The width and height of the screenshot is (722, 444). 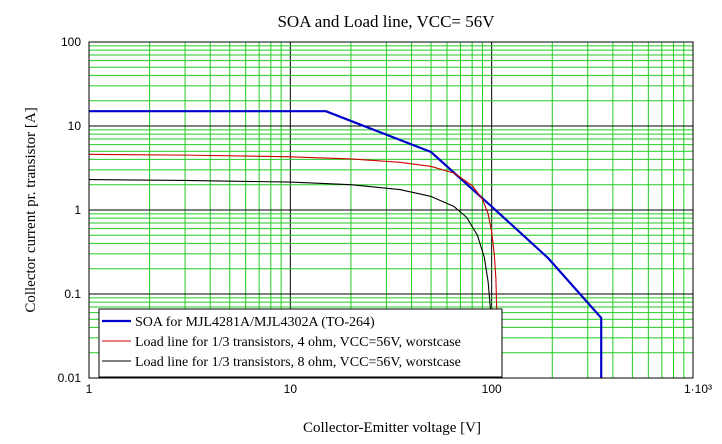 What do you see at coordinates (71, 42) in the screenshot?
I see `y-tick-label: 100` at bounding box center [71, 42].